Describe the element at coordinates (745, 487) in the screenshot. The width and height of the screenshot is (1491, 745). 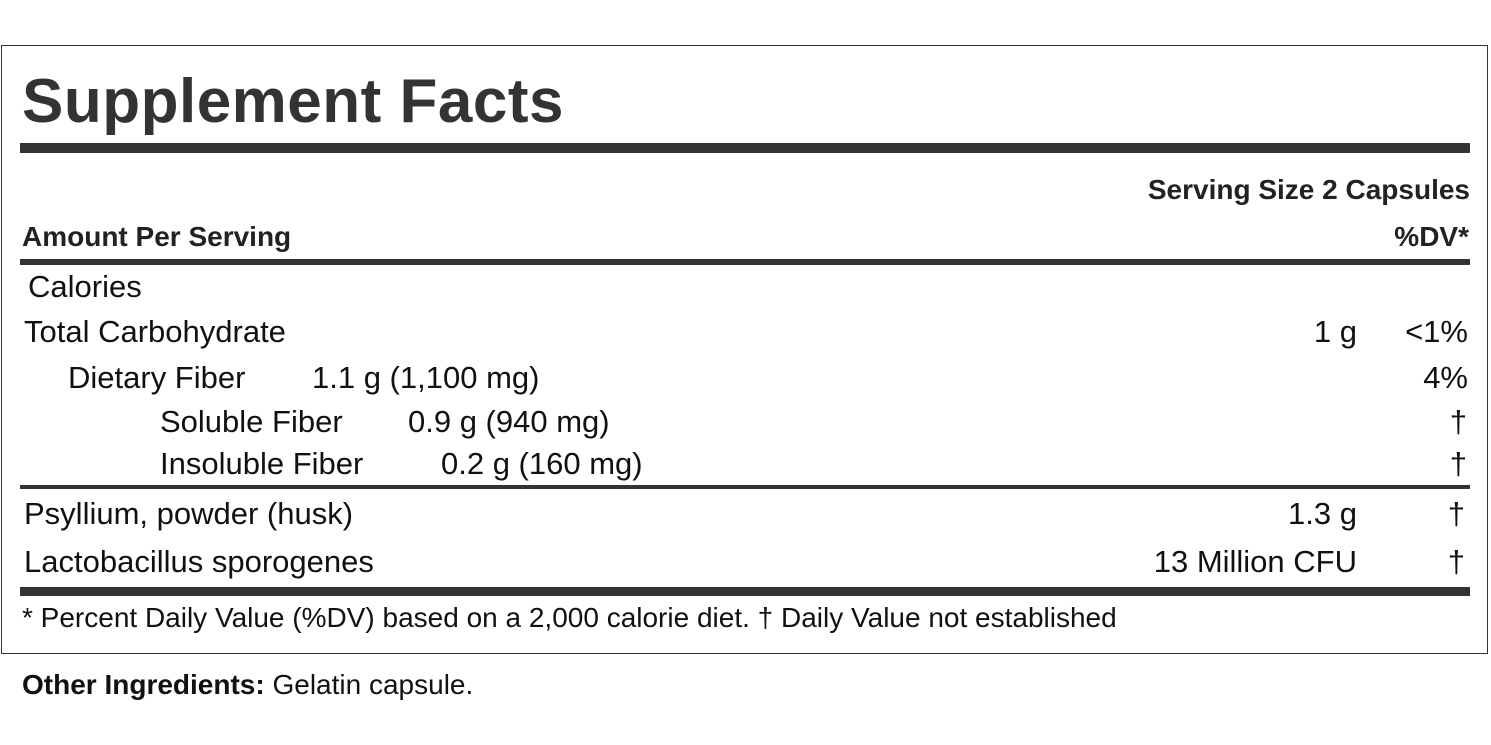
I see `divider-thin` at that location.